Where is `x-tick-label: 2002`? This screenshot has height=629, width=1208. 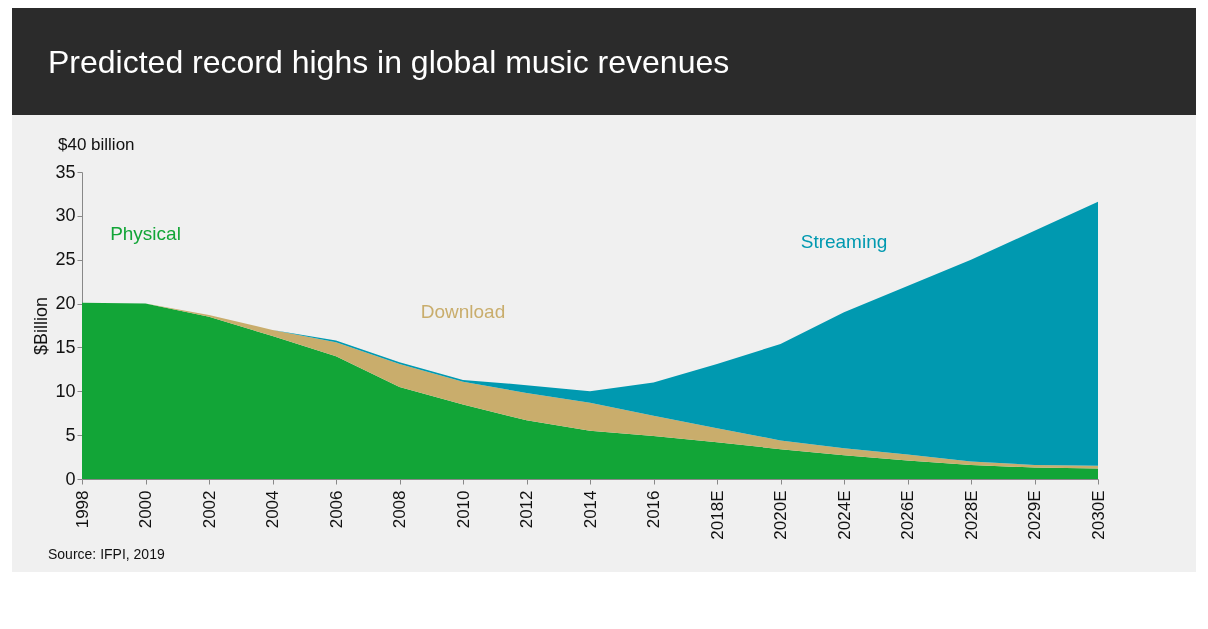
x-tick-label: 2002 is located at coordinates (209, 509).